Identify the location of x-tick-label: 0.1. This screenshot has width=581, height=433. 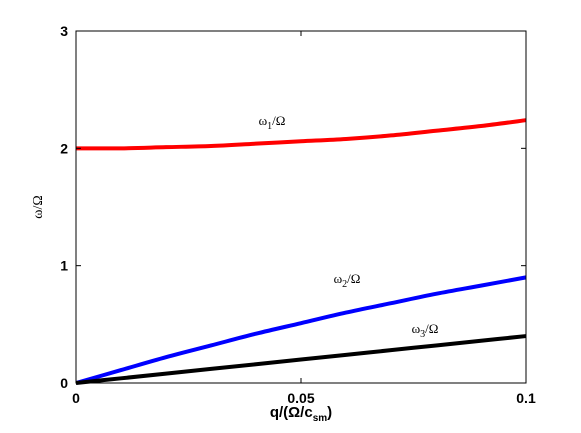
(526, 398).